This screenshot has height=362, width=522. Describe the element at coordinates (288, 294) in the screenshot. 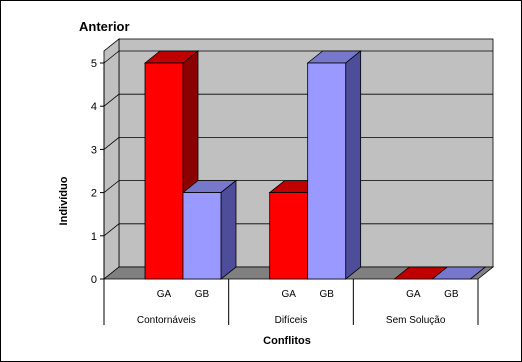

I see `x-tick-label-Difíceis-GA: GA` at that location.